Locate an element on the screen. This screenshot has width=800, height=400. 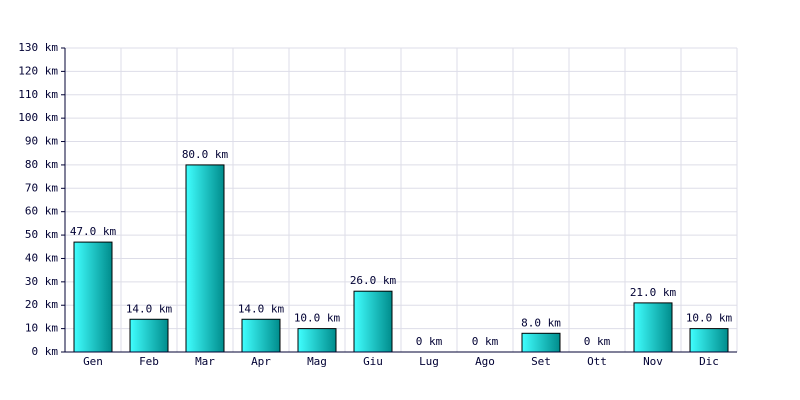
x-tick-label: Dic is located at coordinates (709, 361).